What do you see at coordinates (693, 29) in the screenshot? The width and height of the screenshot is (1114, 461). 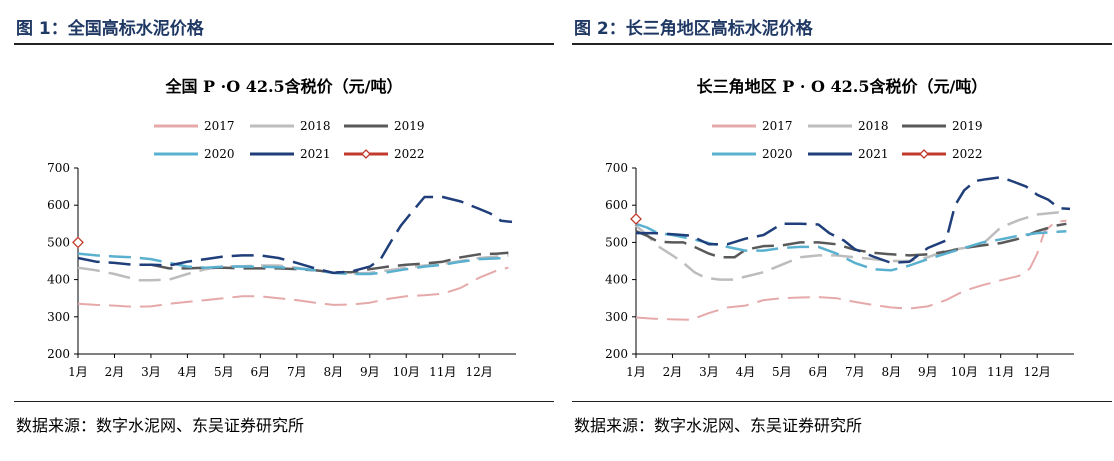 I see `figure-caption: 图 2：长三角地区高标水泥价格` at bounding box center [693, 29].